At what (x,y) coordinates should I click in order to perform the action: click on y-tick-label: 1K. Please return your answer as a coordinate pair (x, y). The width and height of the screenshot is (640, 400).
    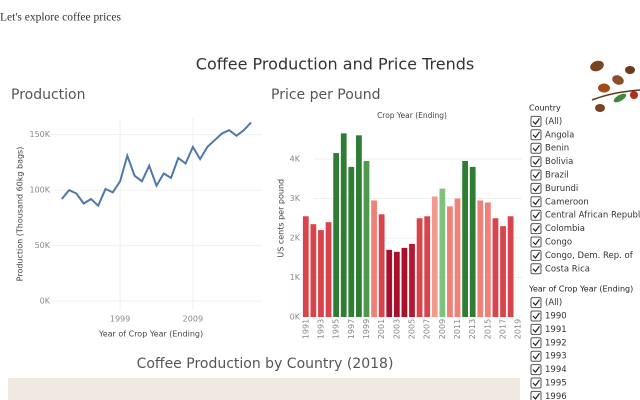
    Looking at the image, I should click on (295, 277).